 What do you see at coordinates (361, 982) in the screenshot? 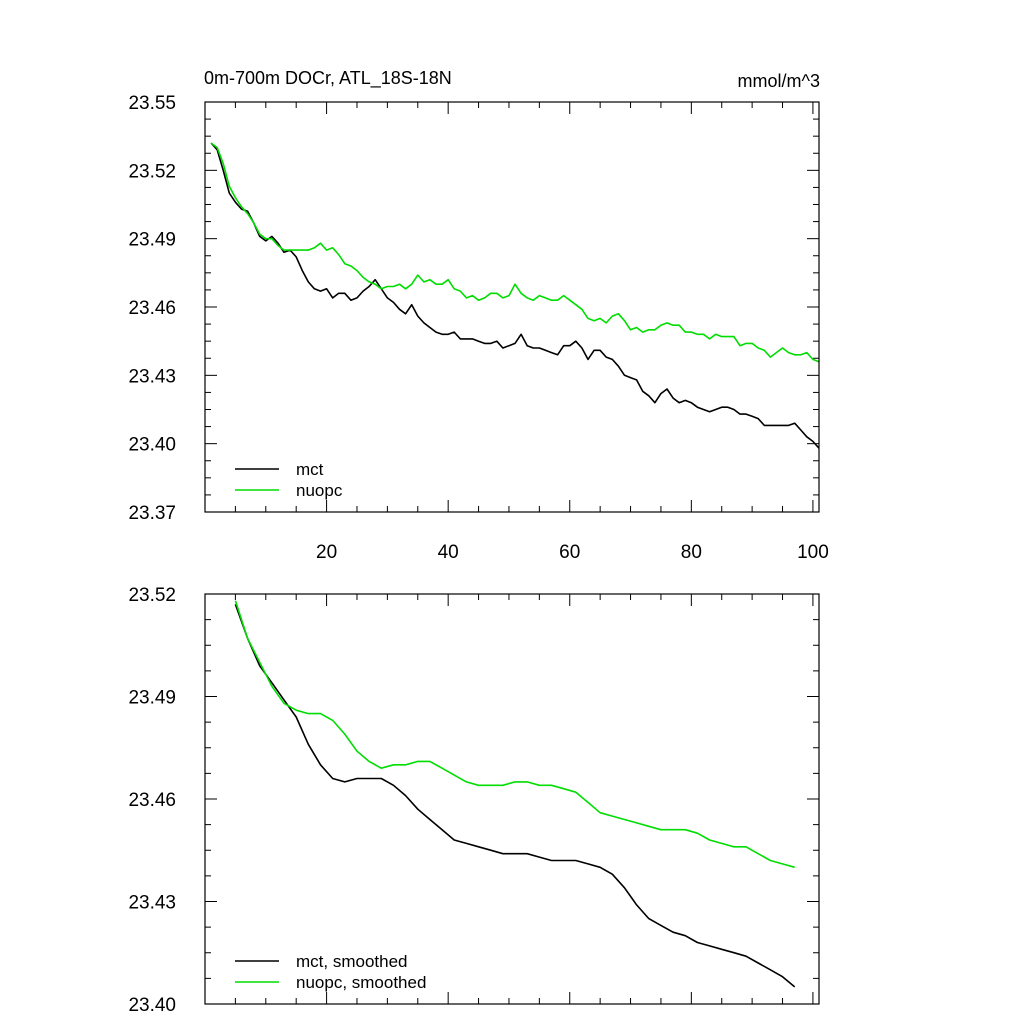
I see `legend-label-nuopc-smoothed: nuopc, smoothed` at bounding box center [361, 982].